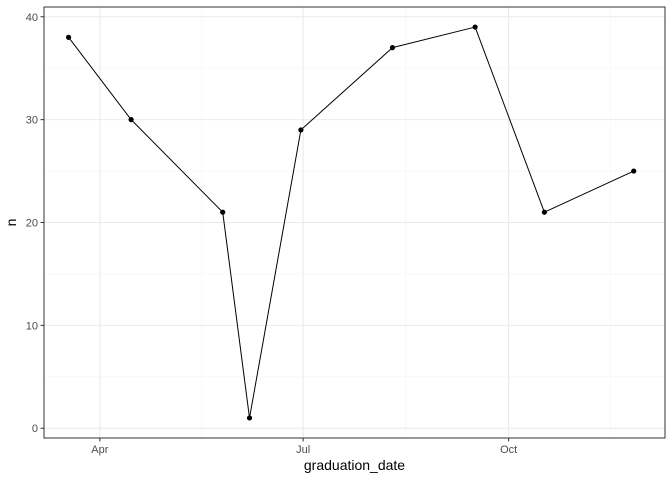  Describe the element at coordinates (99, 450) in the screenshot. I see `x-tick-label: Apr` at that location.